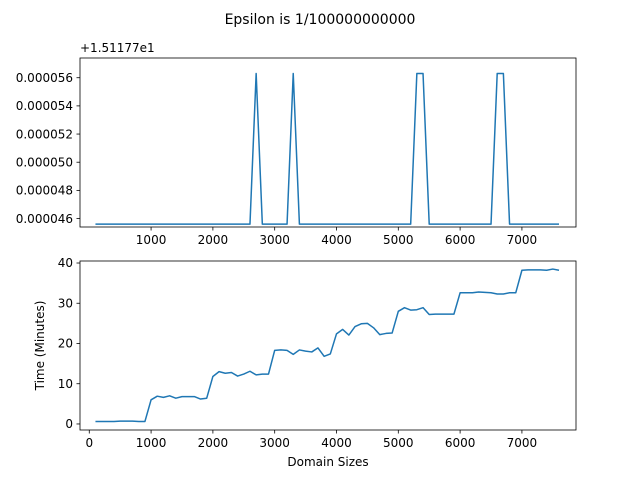 This screenshot has height=480, width=640. What do you see at coordinates (40, 346) in the screenshot?
I see `y-axis-label: Time (Minutes)` at bounding box center [40, 346].